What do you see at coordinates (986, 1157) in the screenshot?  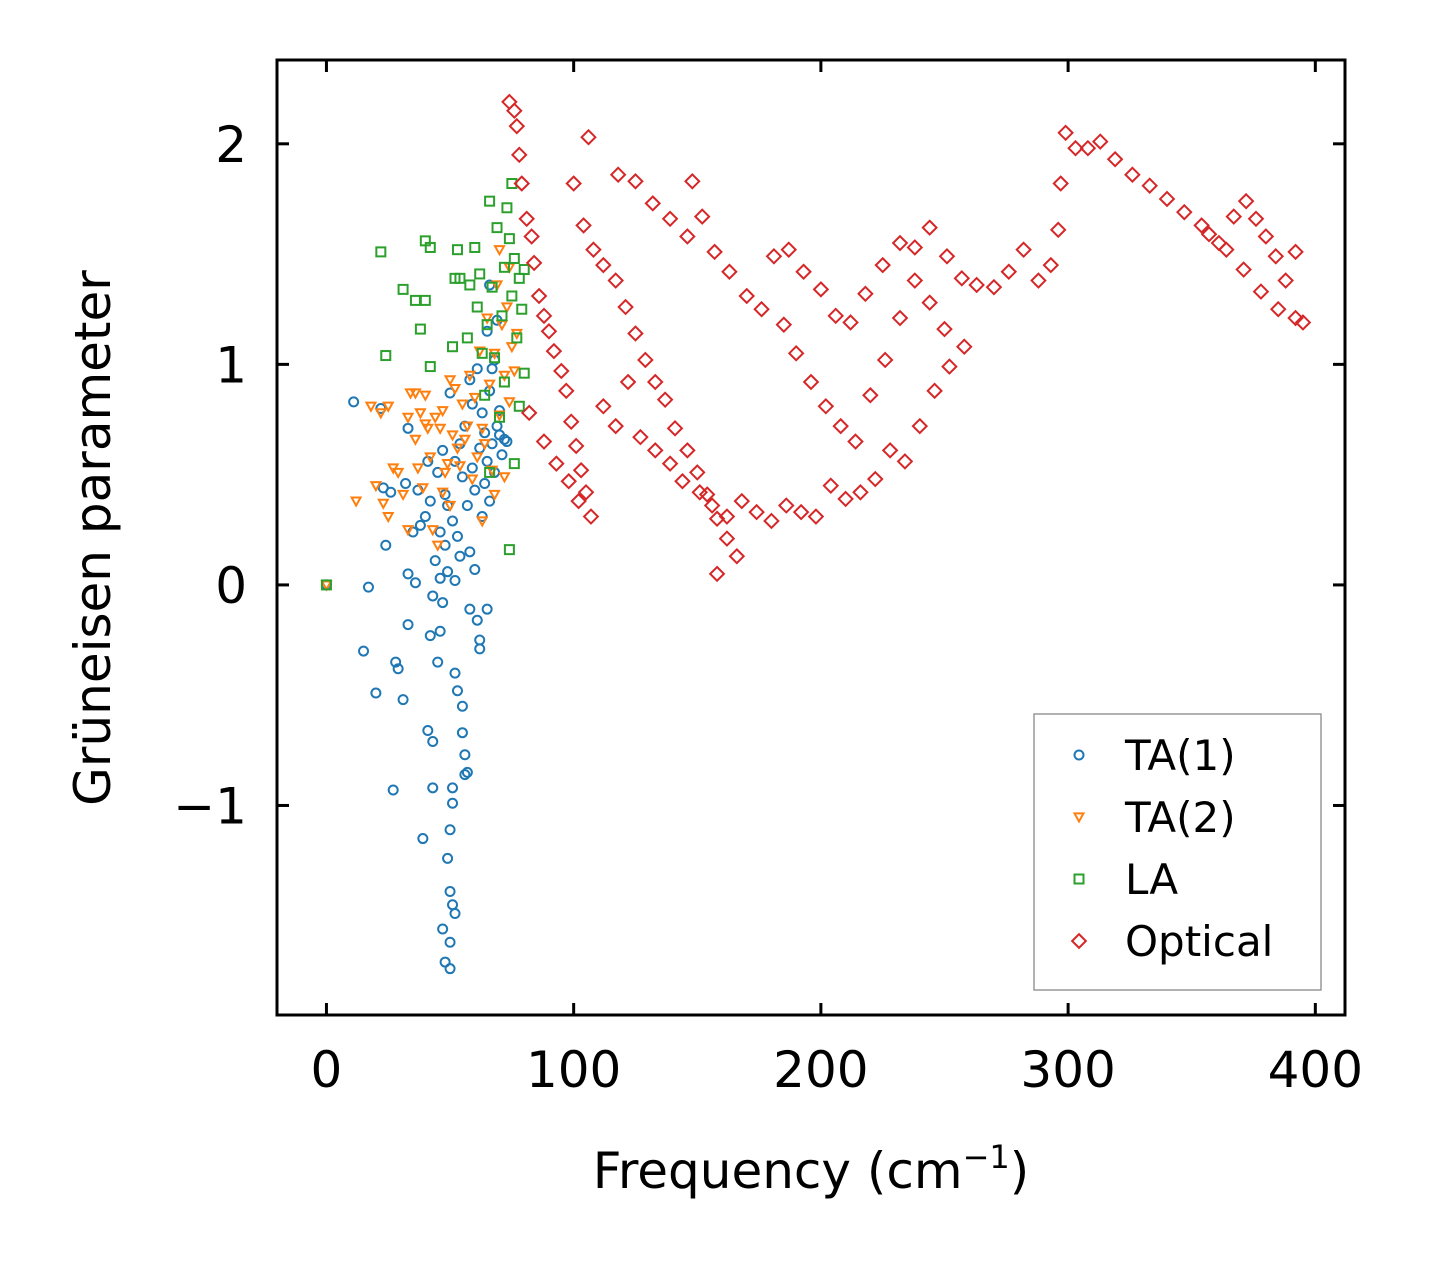 I see `x-axis-label-superscript: −1` at bounding box center [986, 1157].